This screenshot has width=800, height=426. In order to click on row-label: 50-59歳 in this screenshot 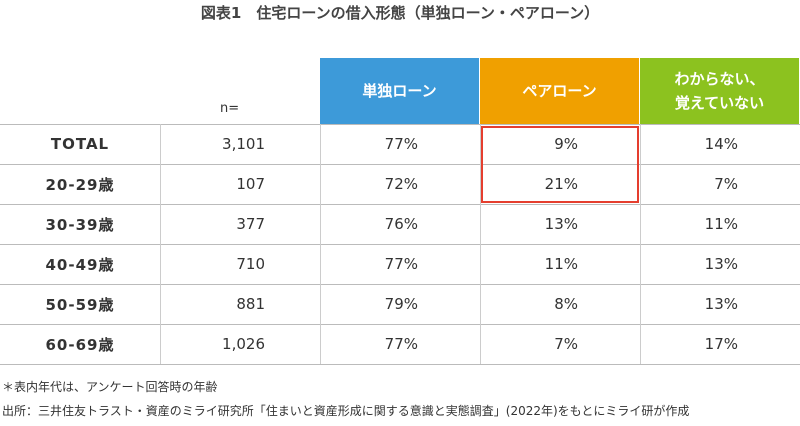, I will do `click(80, 304)`.